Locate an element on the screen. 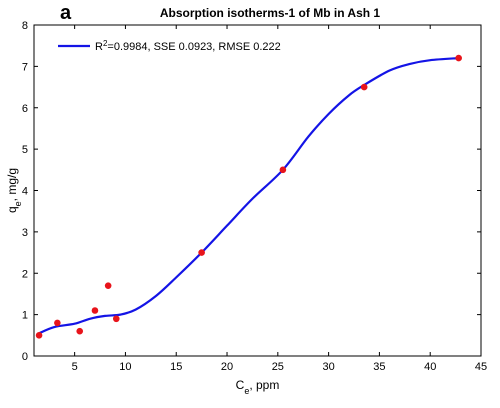 The image size is (500, 408). legend-r: R is located at coordinates (99, 47).